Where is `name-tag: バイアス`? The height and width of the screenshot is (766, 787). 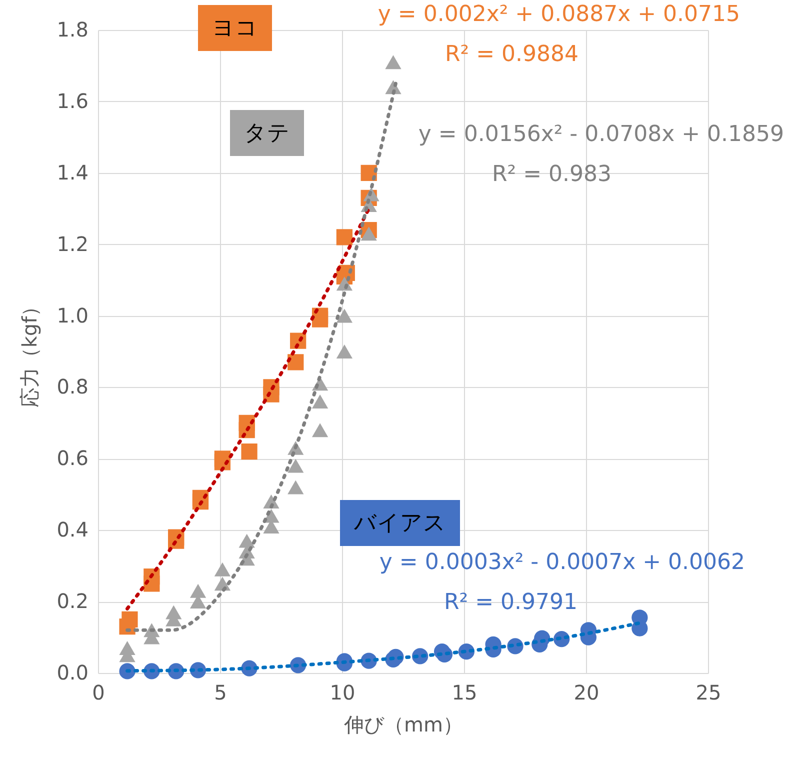
name-tag: バイアス is located at coordinates (400, 523).